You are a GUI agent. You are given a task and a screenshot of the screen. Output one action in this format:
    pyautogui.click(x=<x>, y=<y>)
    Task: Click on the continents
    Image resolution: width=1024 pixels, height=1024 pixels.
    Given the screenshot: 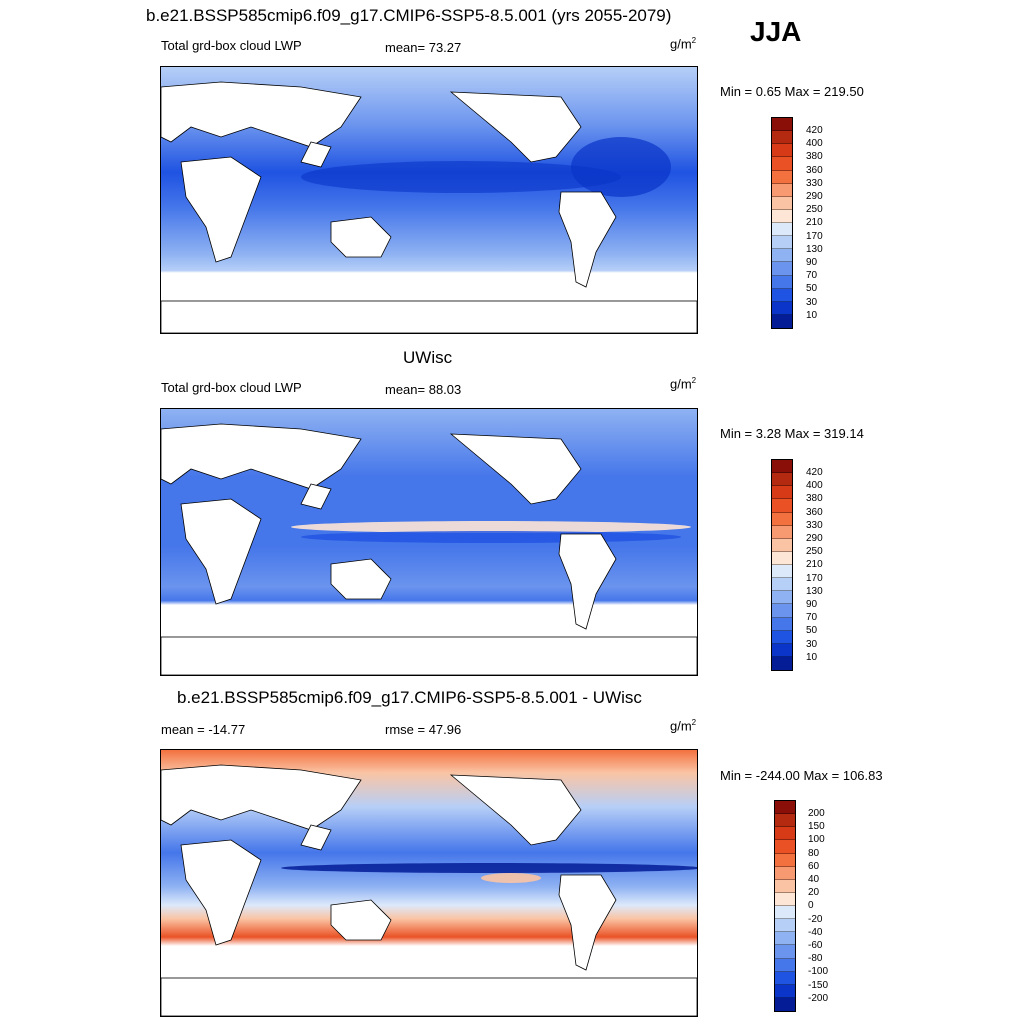 What is the action you would take?
    pyautogui.click(x=429, y=890)
    